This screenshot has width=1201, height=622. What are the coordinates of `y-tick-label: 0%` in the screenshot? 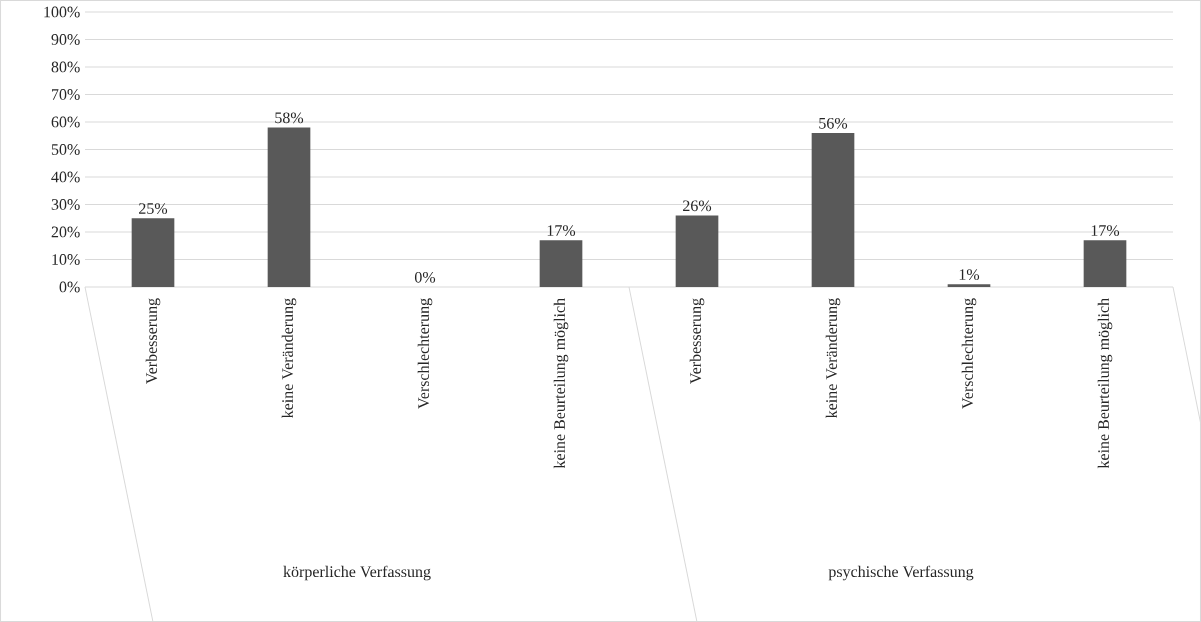 It's located at (69, 287).